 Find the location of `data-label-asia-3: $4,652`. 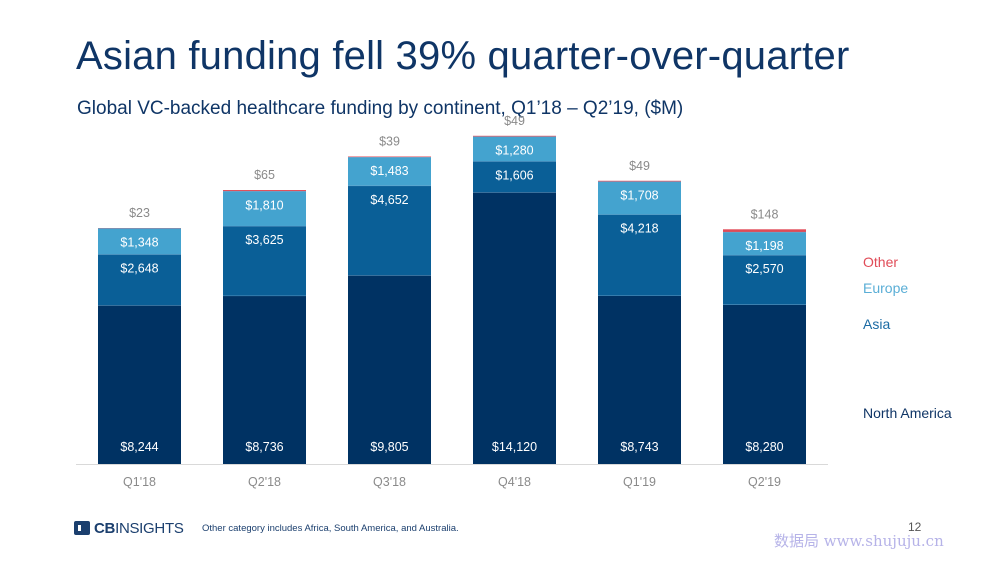

data-label-asia-3: $4,652 is located at coordinates (389, 200).